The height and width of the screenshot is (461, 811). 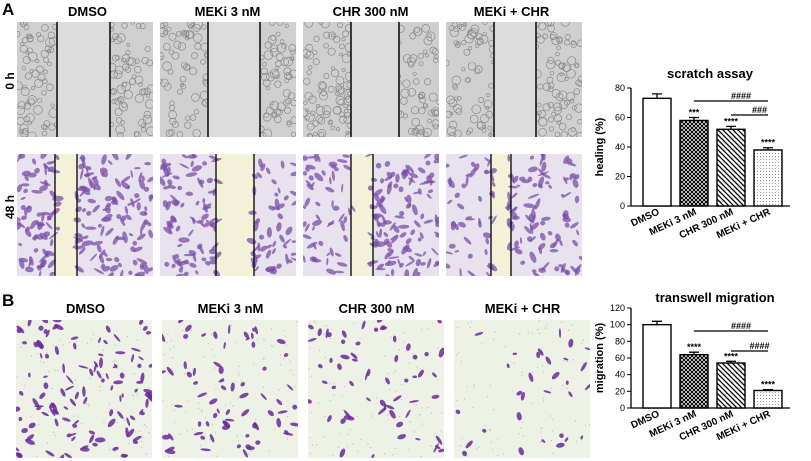 I want to click on panel-b-col-chr: CHR 300 nM, so click(x=376, y=308).